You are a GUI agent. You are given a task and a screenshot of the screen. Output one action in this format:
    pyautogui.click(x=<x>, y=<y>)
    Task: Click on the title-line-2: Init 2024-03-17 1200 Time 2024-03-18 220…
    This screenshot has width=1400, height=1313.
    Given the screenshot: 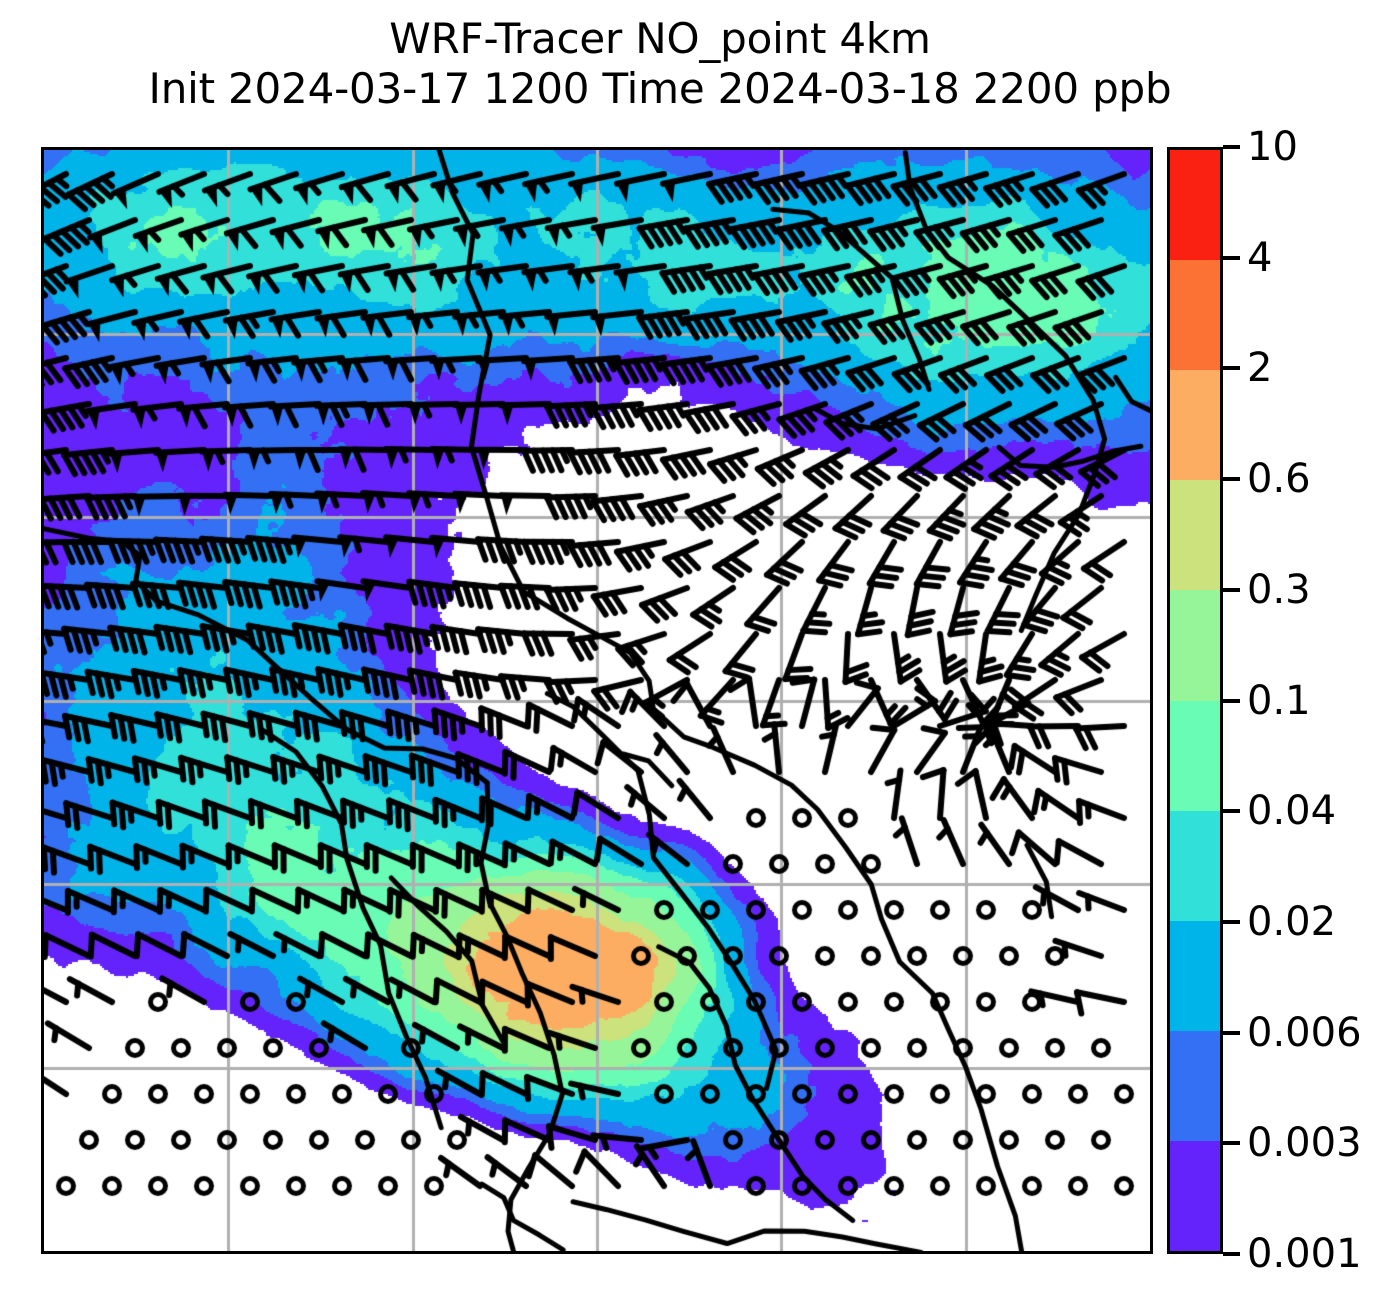 What is the action you would take?
    pyautogui.click(x=660, y=88)
    